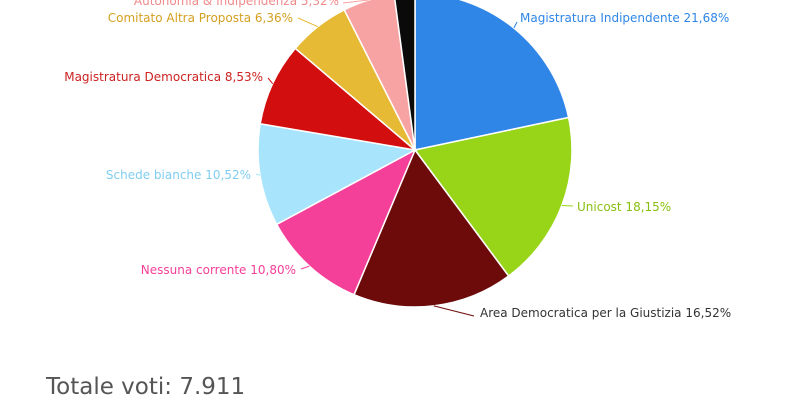 This screenshot has width=800, height=400. Describe the element at coordinates (178, 175) in the screenshot. I see `slice-label-5: Schede bianche 10,52%` at that location.